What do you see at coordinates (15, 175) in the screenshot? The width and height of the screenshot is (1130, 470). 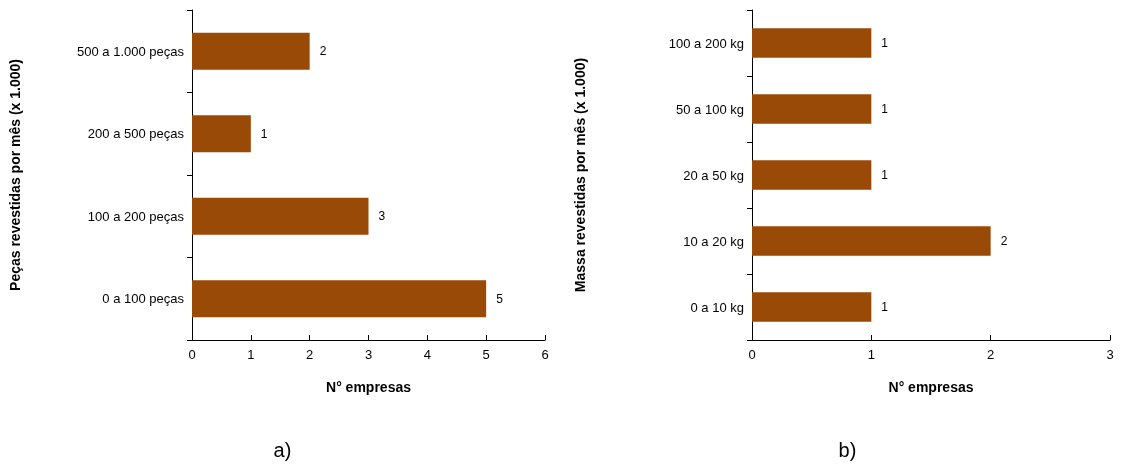 I see `y-axis-title: Peças revestidas por mês (x 1.000)` at bounding box center [15, 175].